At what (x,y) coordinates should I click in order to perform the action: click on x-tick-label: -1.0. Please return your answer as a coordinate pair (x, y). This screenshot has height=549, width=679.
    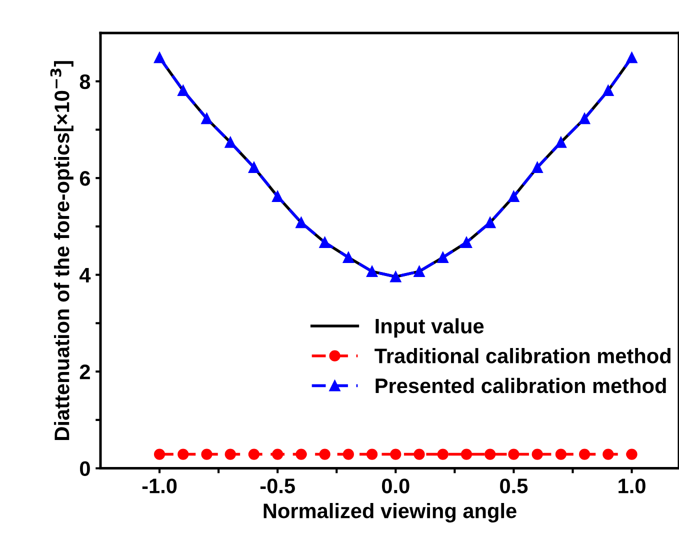
    Looking at the image, I should click on (159, 486).